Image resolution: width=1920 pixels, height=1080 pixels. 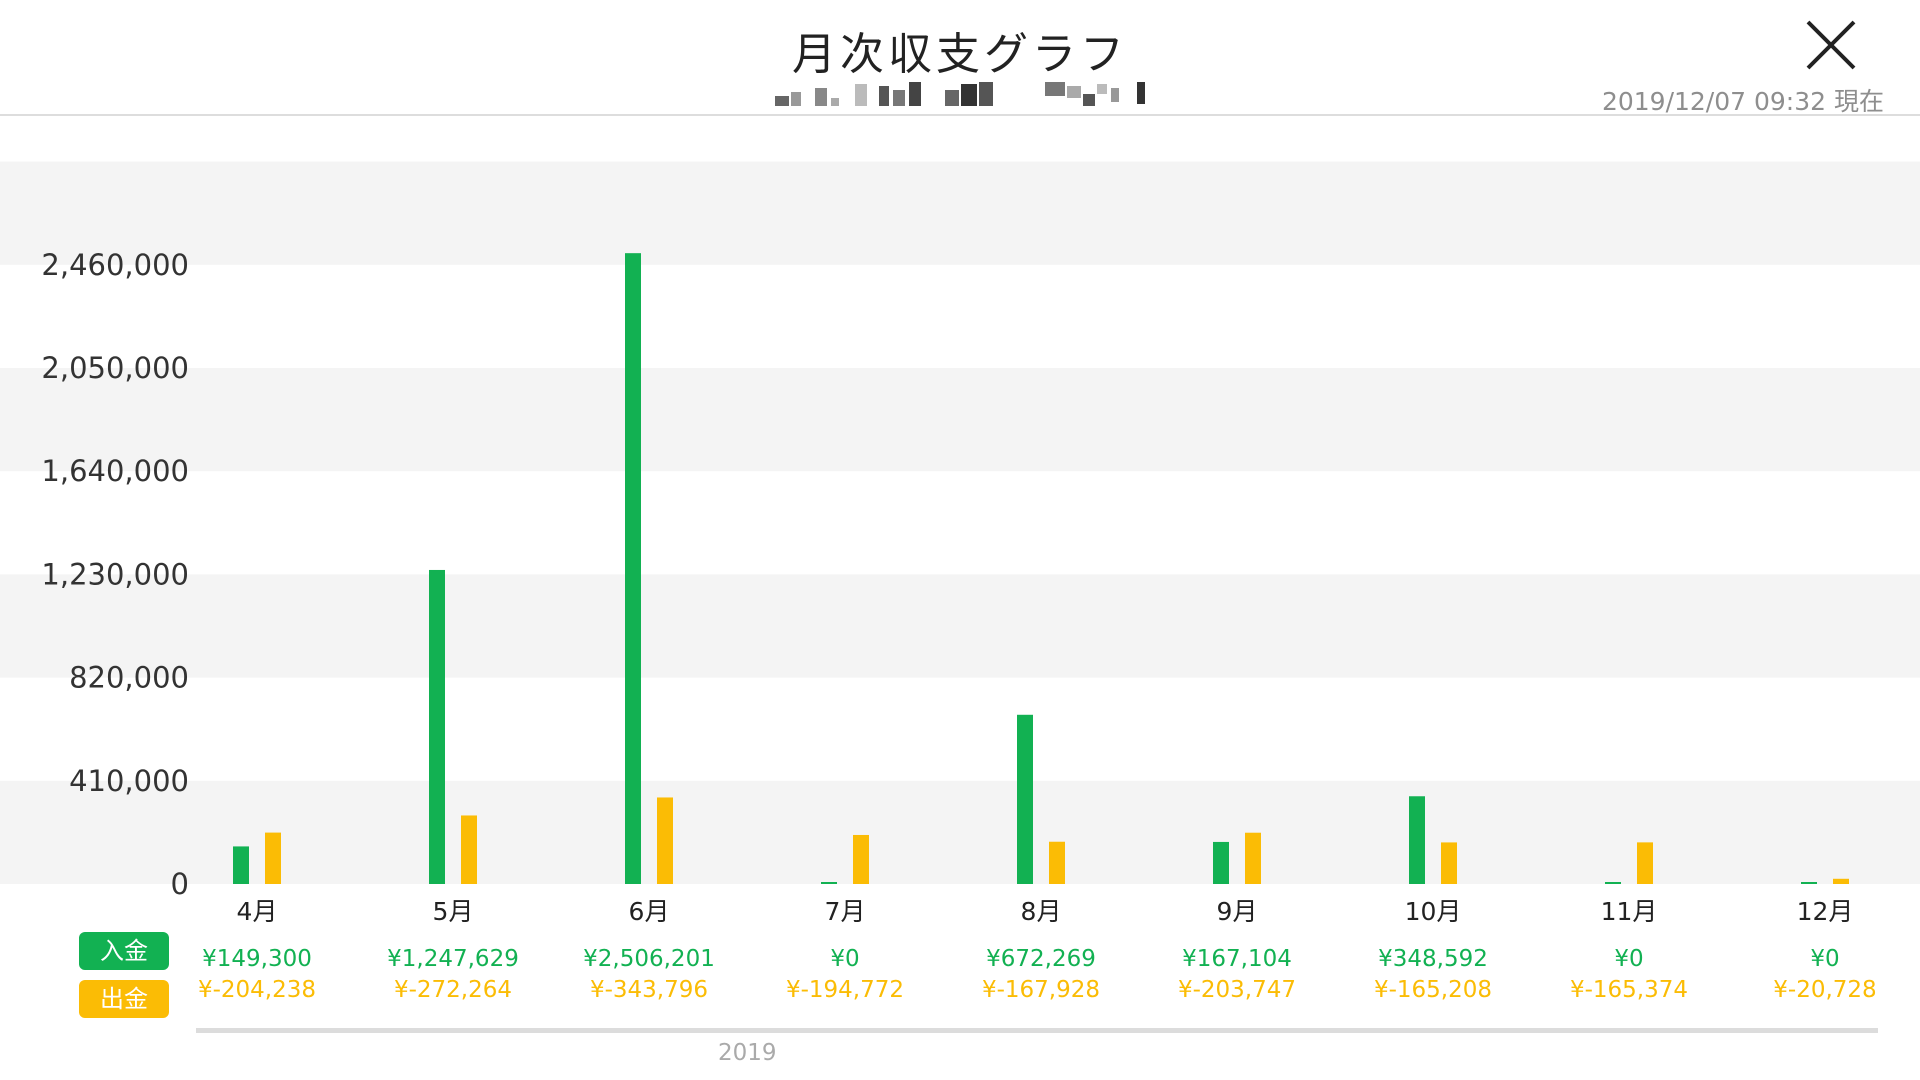 What do you see at coordinates (1825, 911) in the screenshot?
I see `month-label: 12月` at bounding box center [1825, 911].